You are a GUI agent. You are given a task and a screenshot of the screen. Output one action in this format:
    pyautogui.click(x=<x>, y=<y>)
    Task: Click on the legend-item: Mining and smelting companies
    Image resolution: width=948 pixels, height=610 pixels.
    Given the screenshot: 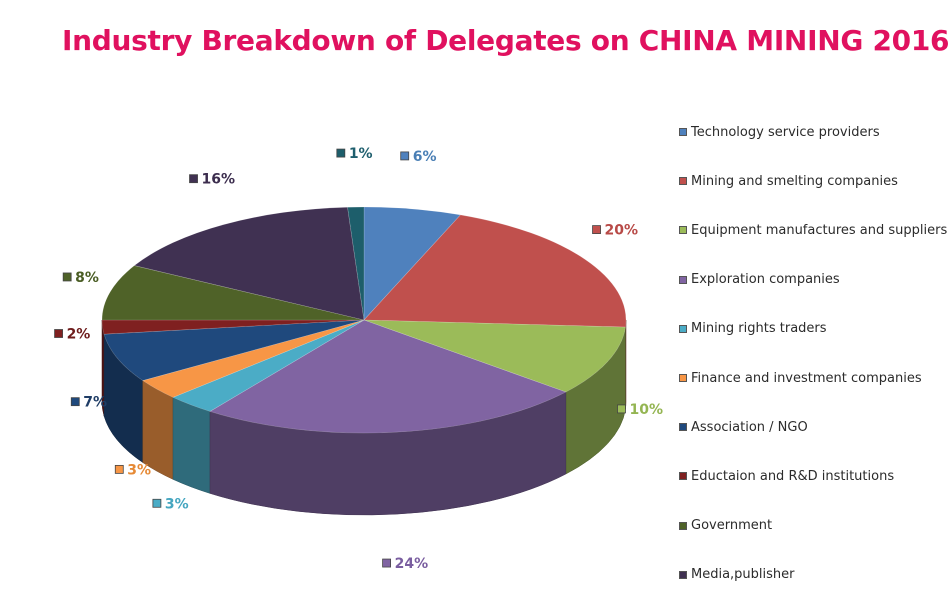 What is the action you would take?
    pyautogui.click(x=788, y=181)
    